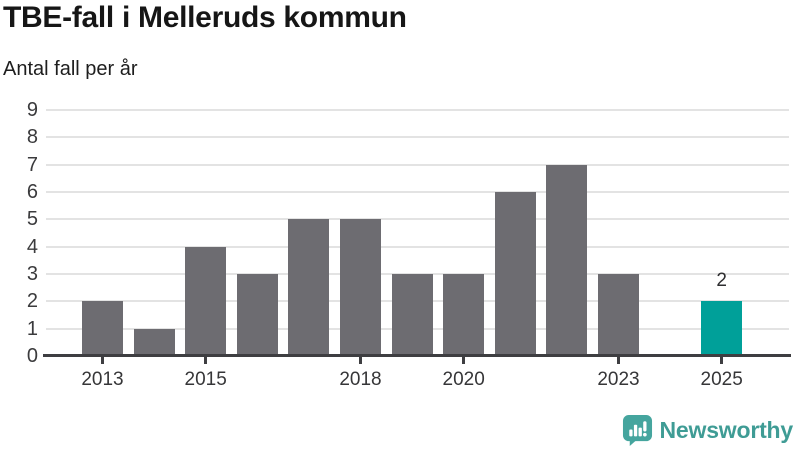 The image size is (800, 450). What do you see at coordinates (726, 429) in the screenshot?
I see `newsworthy-wordmark: Newsworthy` at bounding box center [726, 429].